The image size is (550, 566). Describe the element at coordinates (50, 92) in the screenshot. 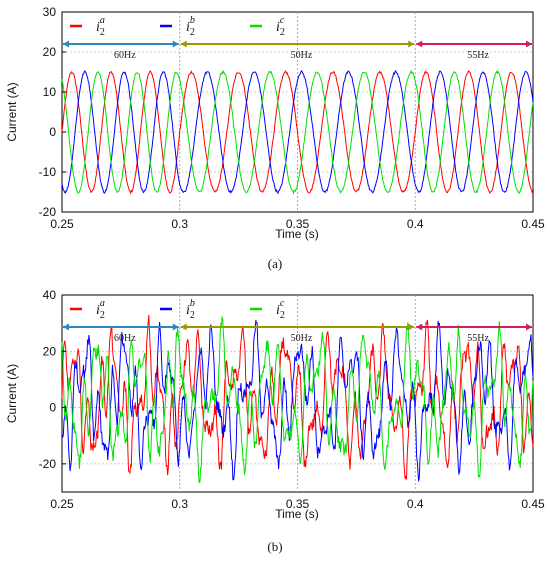

I see `y-tick-label: 10` at that location.